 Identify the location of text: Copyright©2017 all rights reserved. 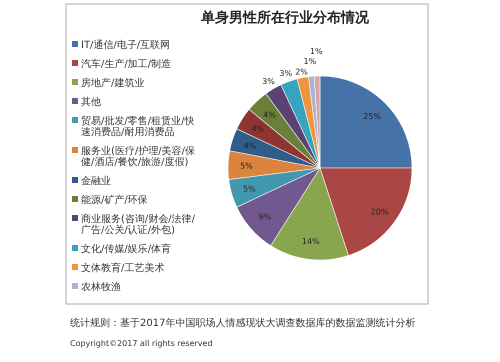
(141, 343).